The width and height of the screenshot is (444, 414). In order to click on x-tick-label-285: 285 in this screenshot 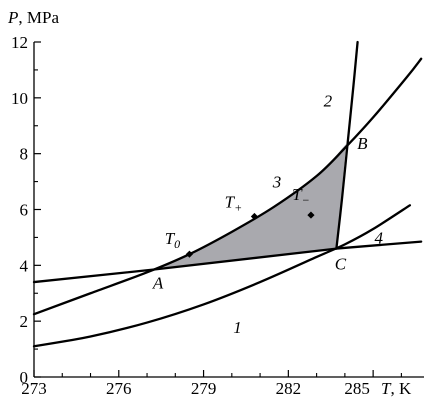, I will do `click(357, 388)`.